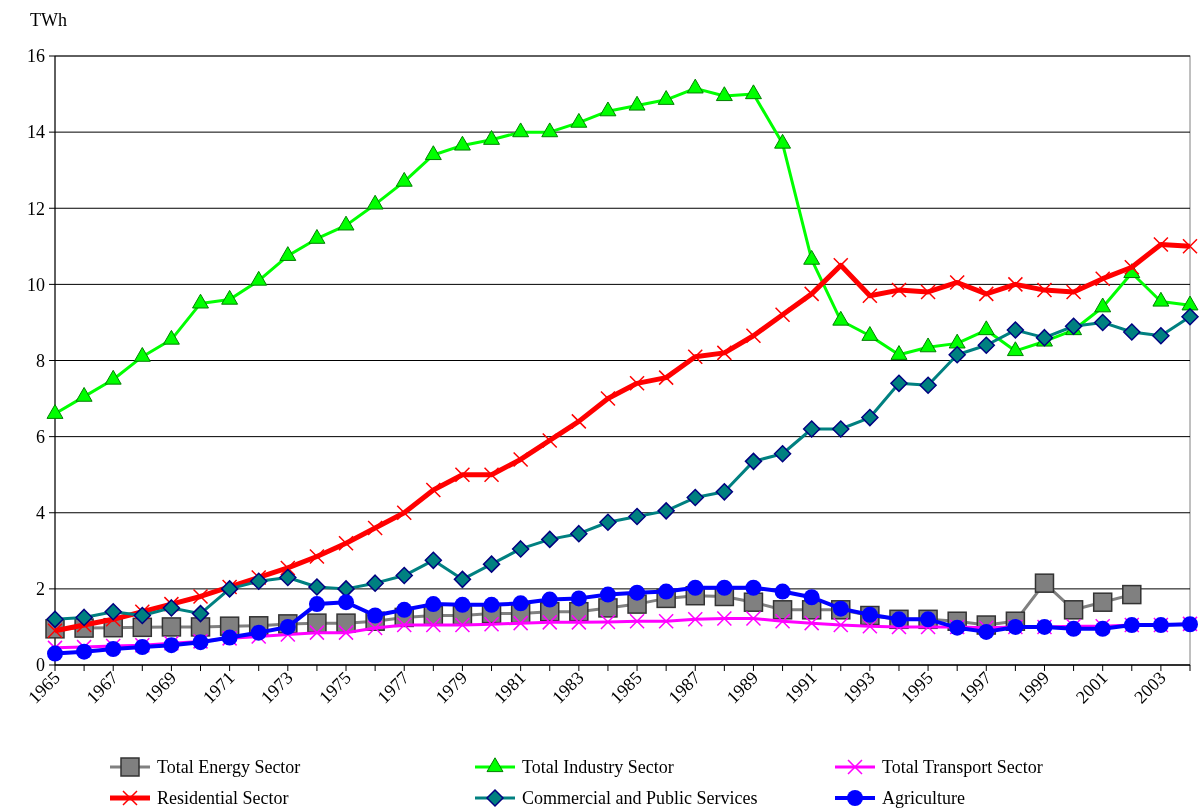  I want to click on y-tick-label: 8, so click(40, 360).